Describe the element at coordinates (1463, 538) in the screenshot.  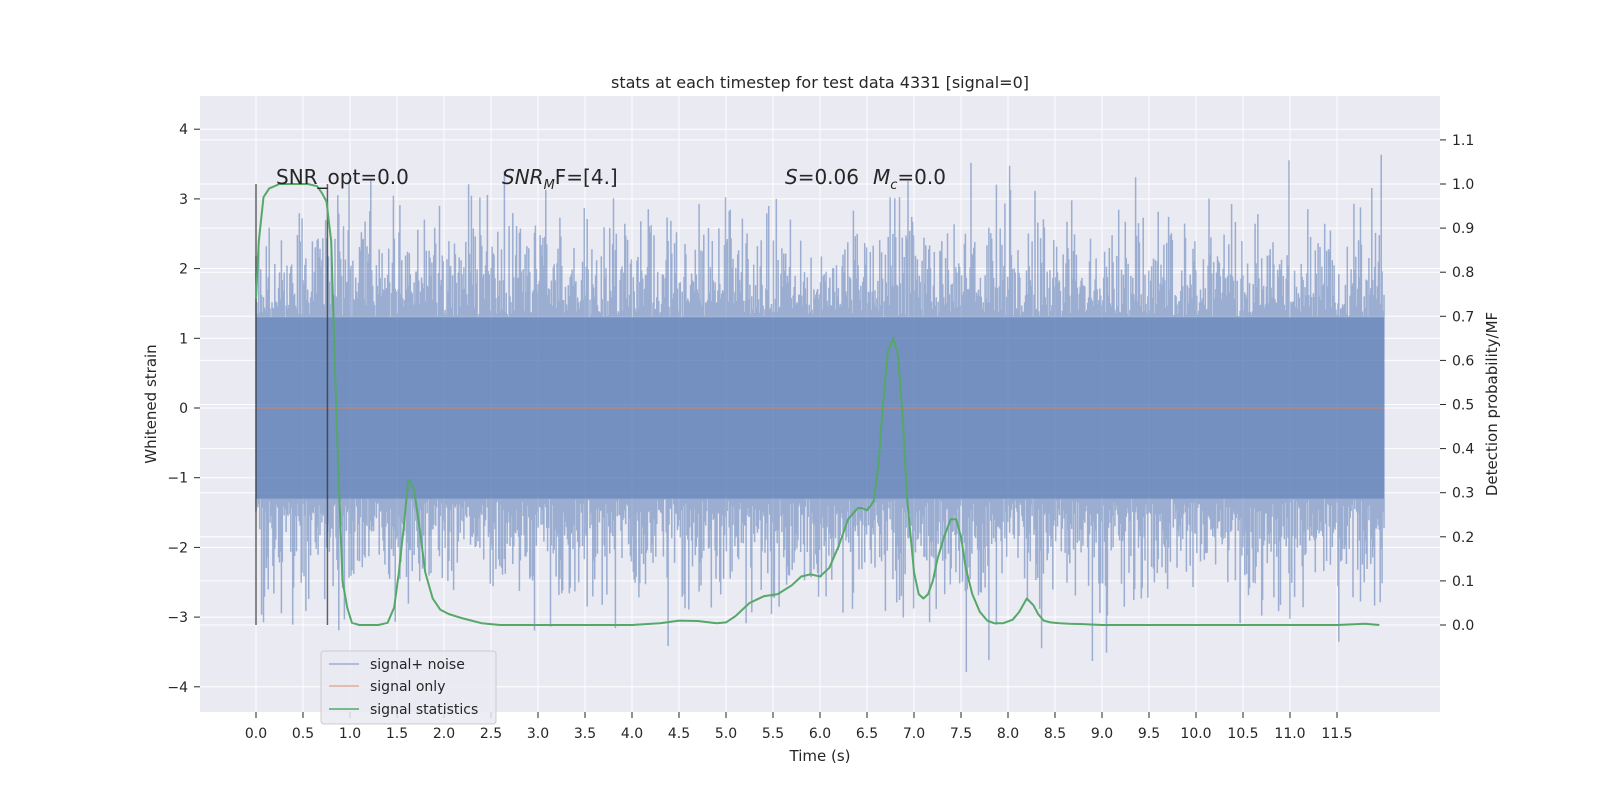
I see `y2-tick-label: 0.2` at that location.